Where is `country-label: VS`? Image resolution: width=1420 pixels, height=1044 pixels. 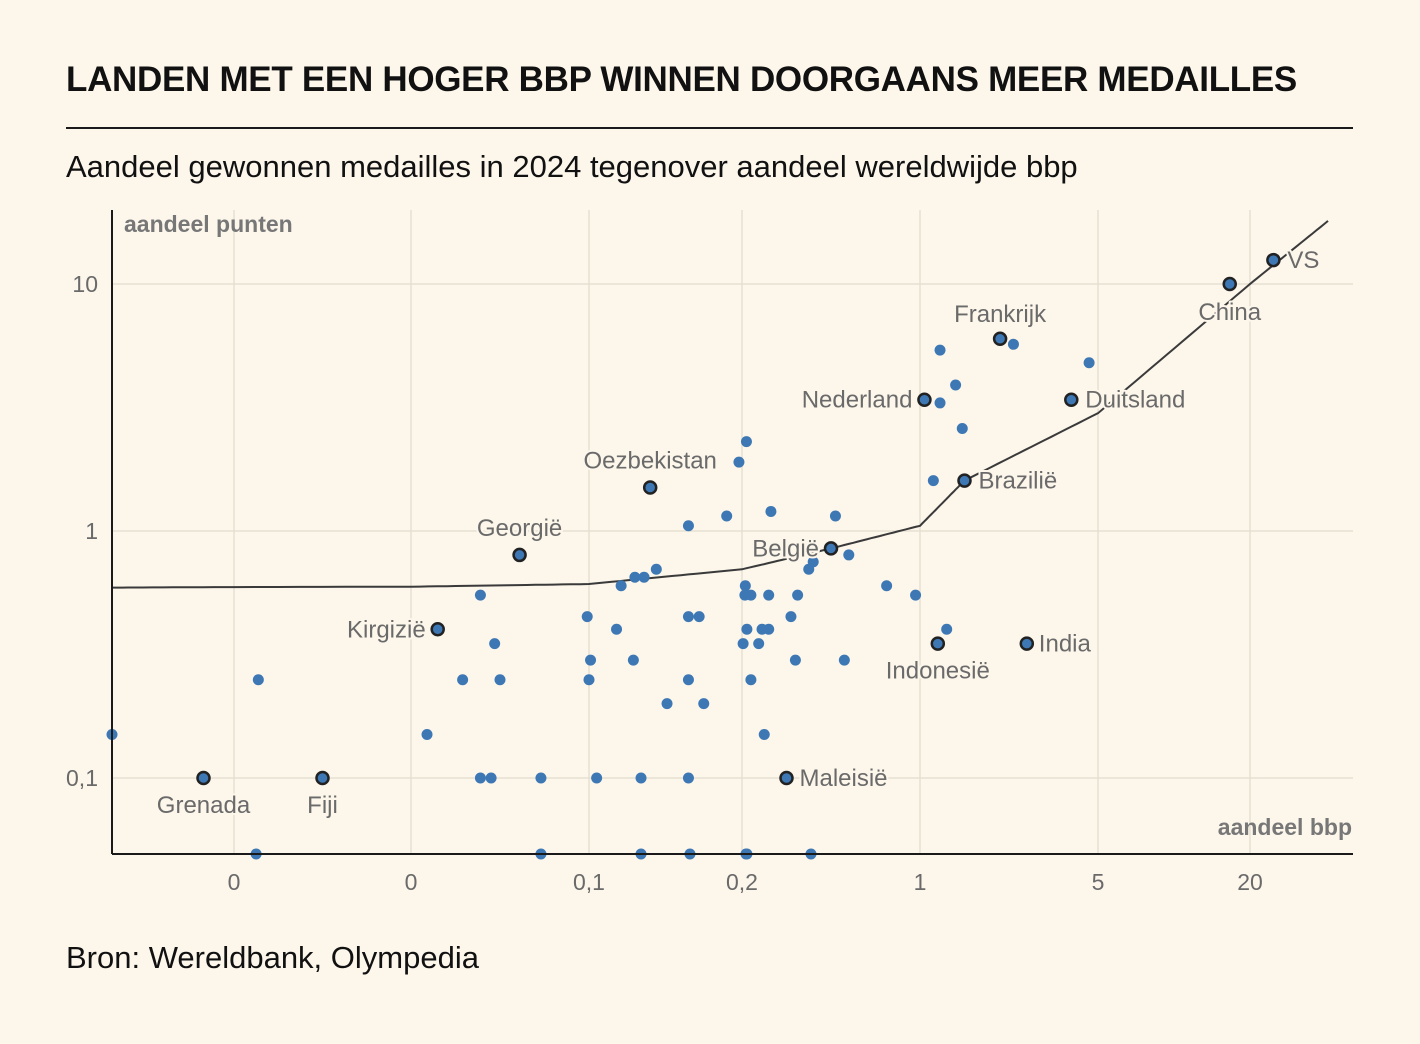
country-label: VS is located at coordinates (1303, 260).